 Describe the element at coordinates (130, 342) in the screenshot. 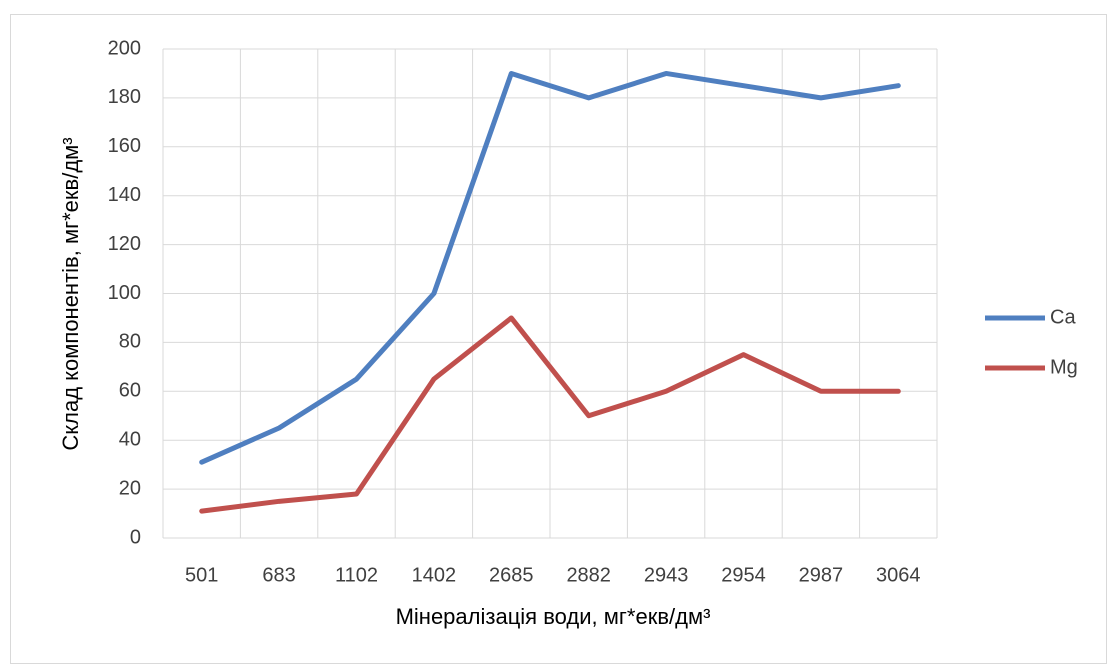

I see `y-tick-label: 80` at that location.